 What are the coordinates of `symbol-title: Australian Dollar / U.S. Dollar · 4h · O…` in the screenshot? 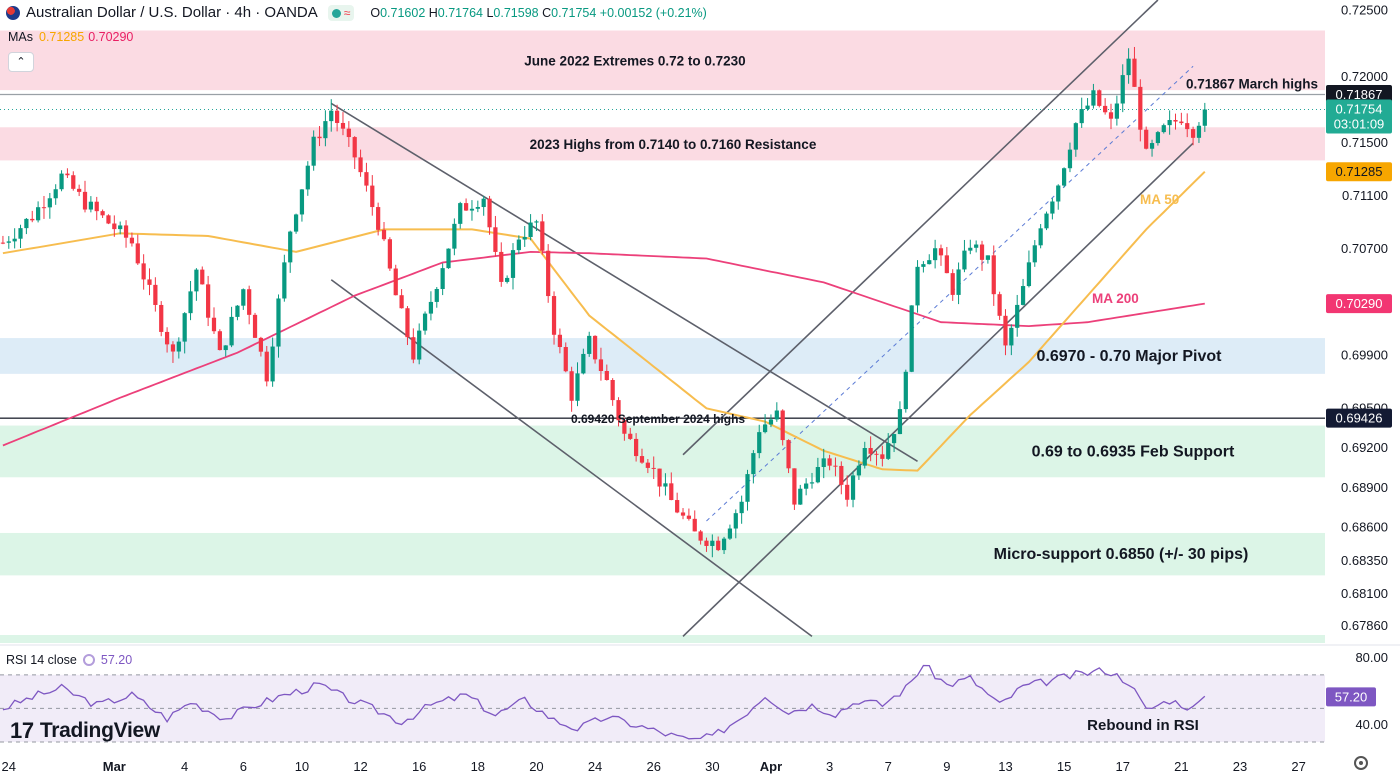 It's located at (172, 12).